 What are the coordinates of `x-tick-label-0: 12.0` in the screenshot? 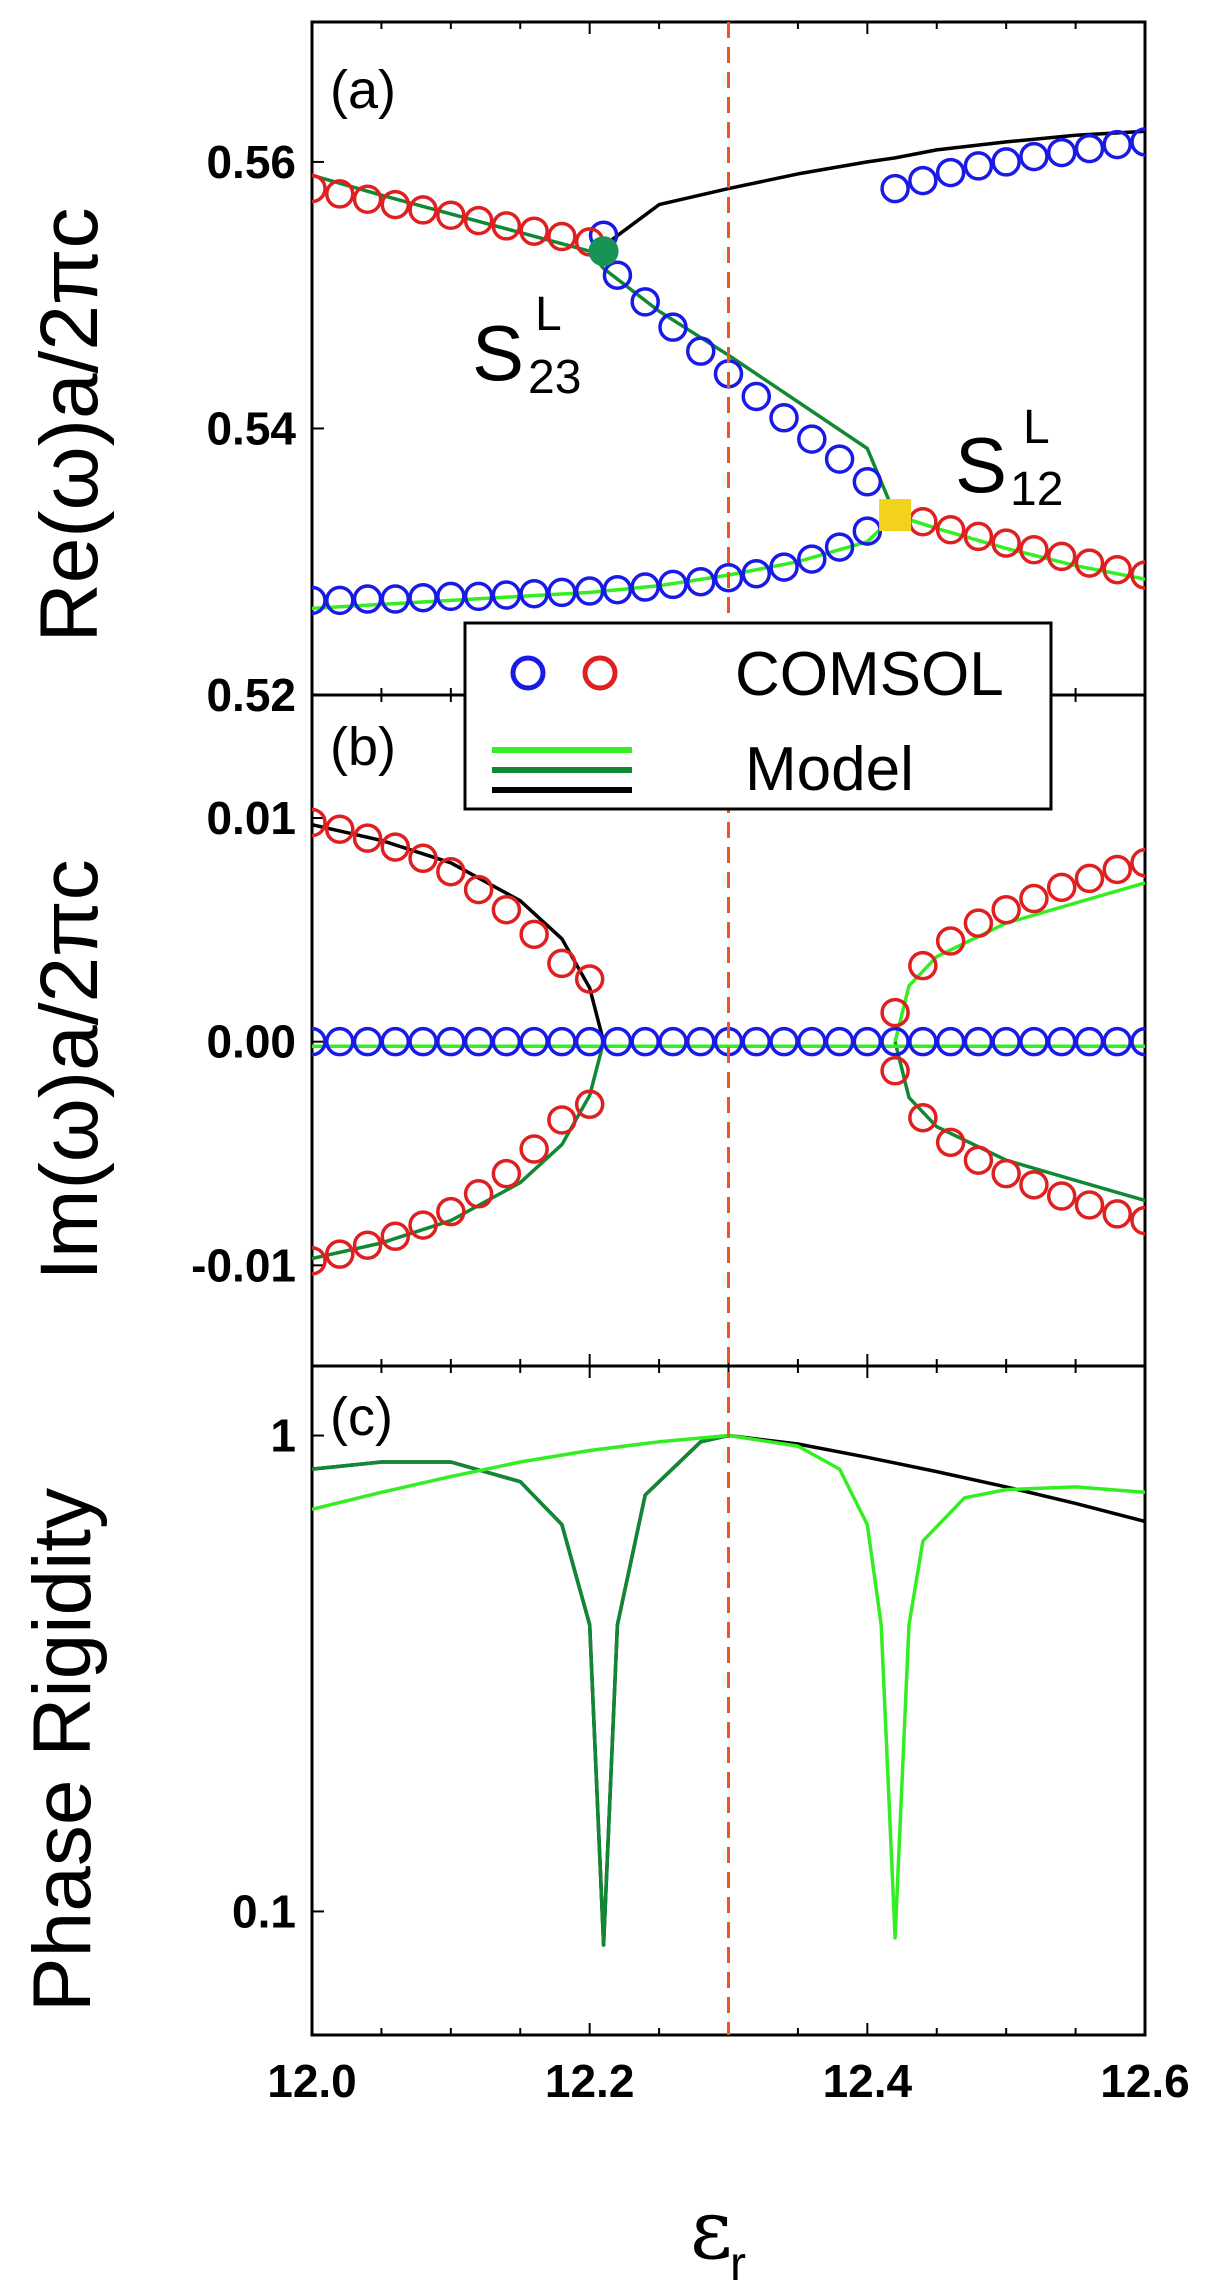 It's located at (312, 2081).